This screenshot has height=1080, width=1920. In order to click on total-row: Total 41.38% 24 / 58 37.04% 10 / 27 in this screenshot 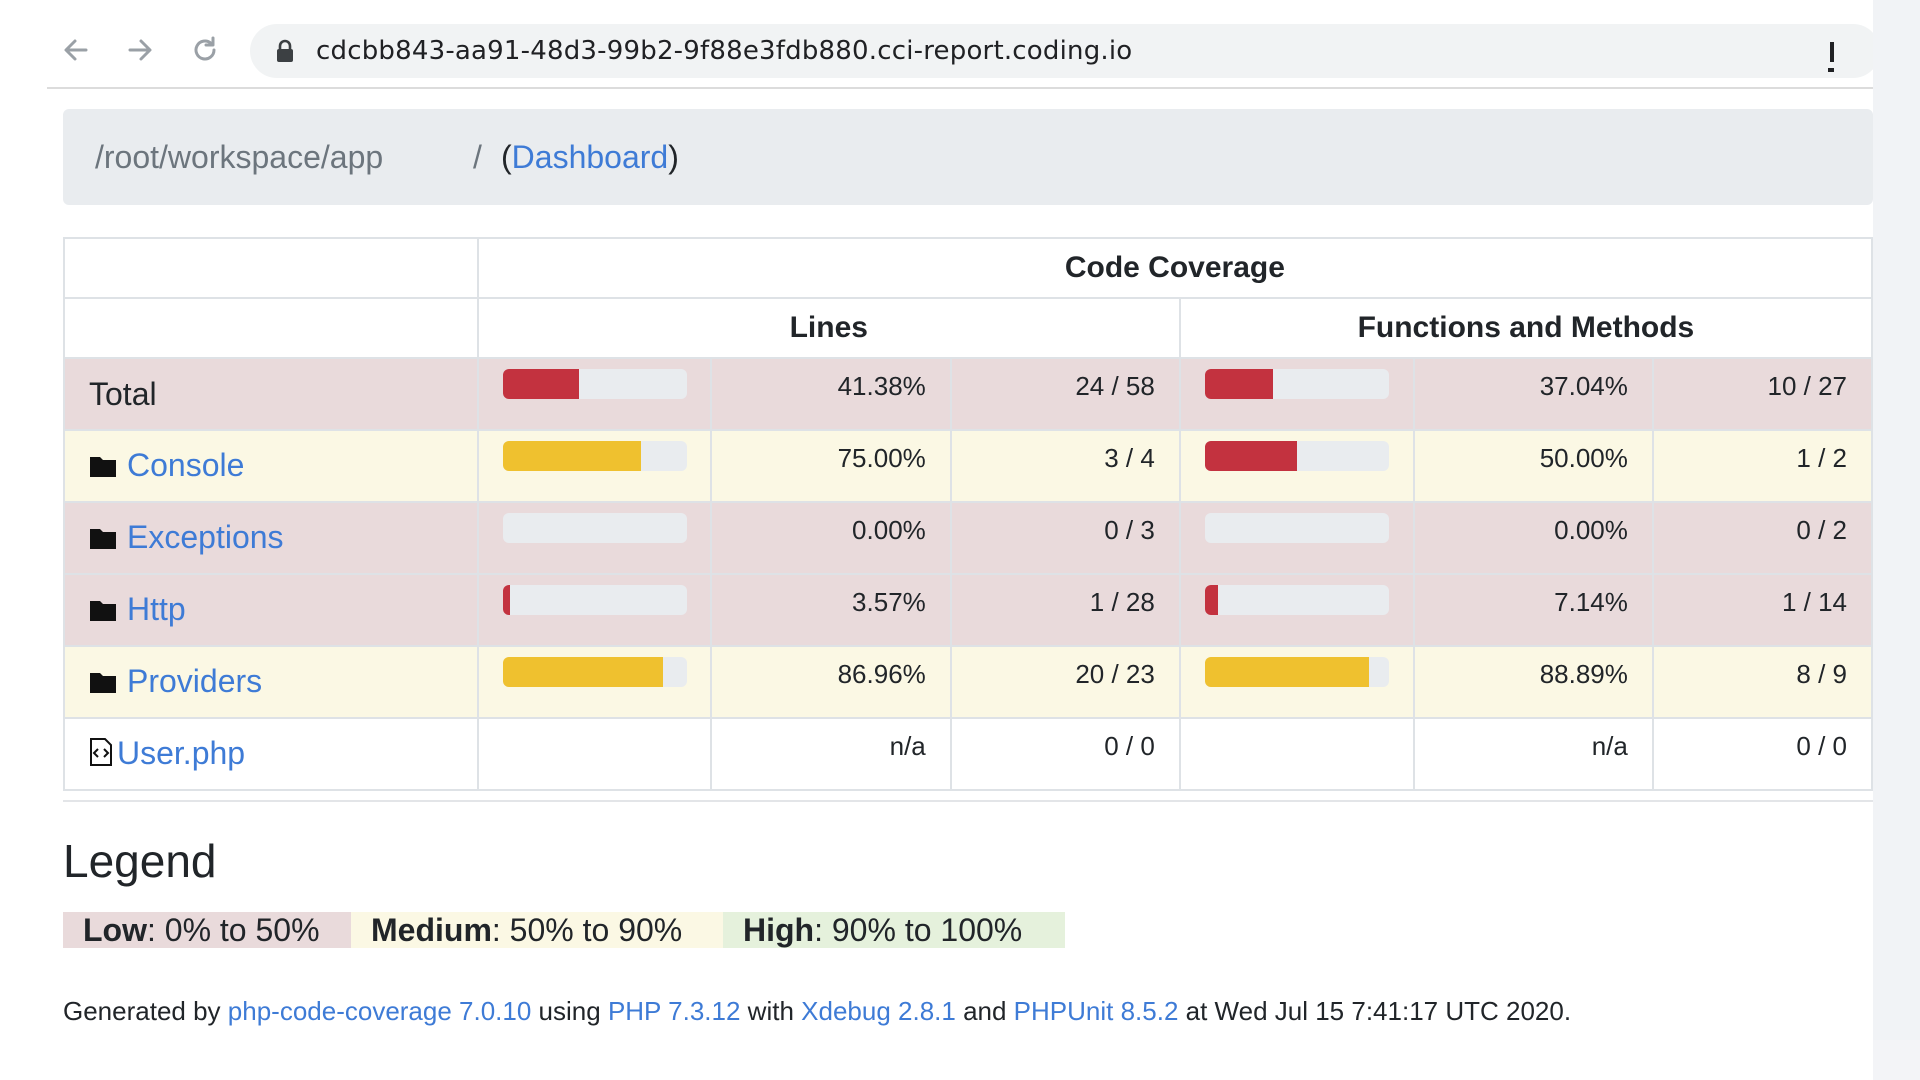, I will do `click(968, 394)`.